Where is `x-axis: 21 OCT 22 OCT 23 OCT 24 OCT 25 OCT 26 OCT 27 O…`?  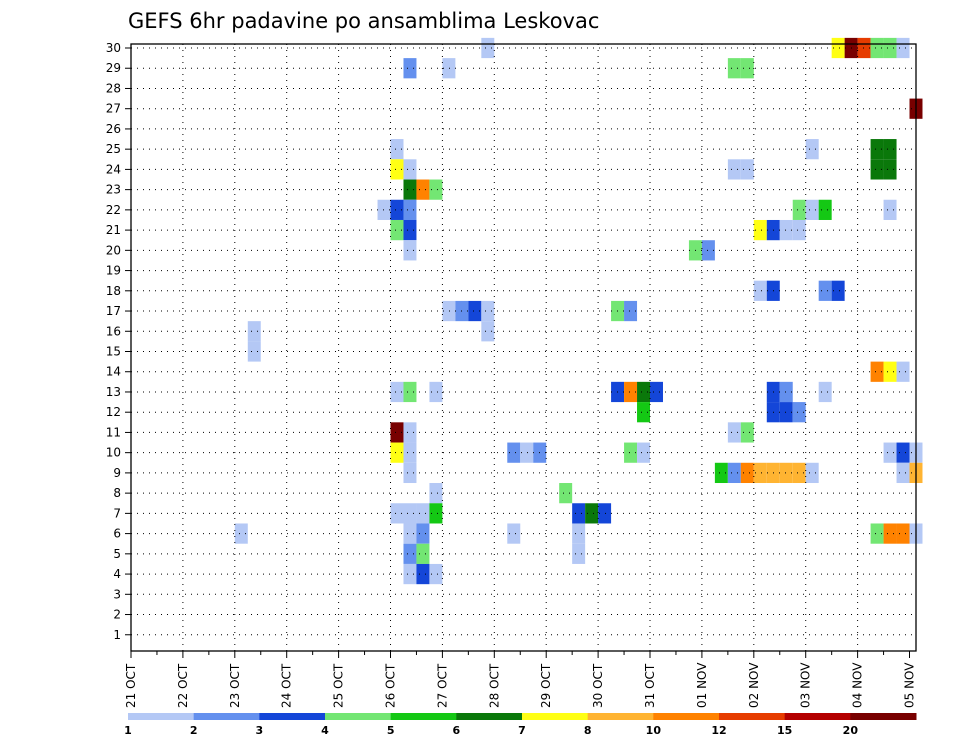 x-axis: 21 OCT 22 OCT 23 OCT 24 OCT 25 OCT 26 OCT 27 O… is located at coordinates (520, 679).